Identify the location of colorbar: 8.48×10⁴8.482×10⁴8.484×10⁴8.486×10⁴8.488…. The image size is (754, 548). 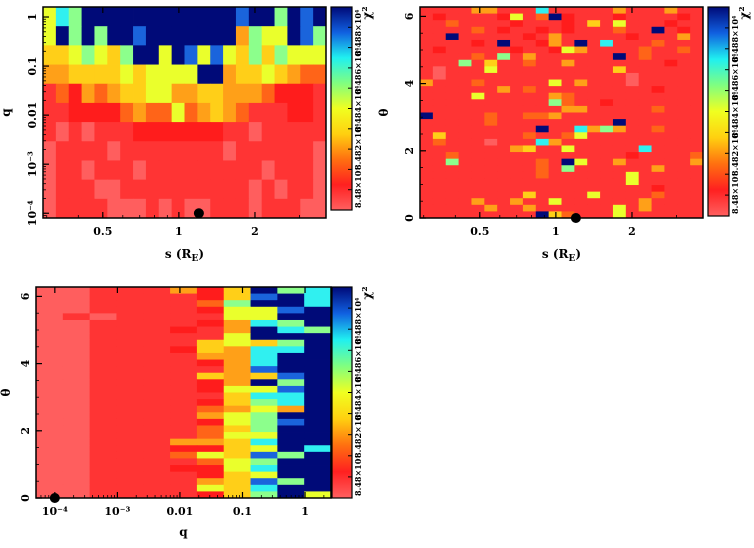
(729, 111).